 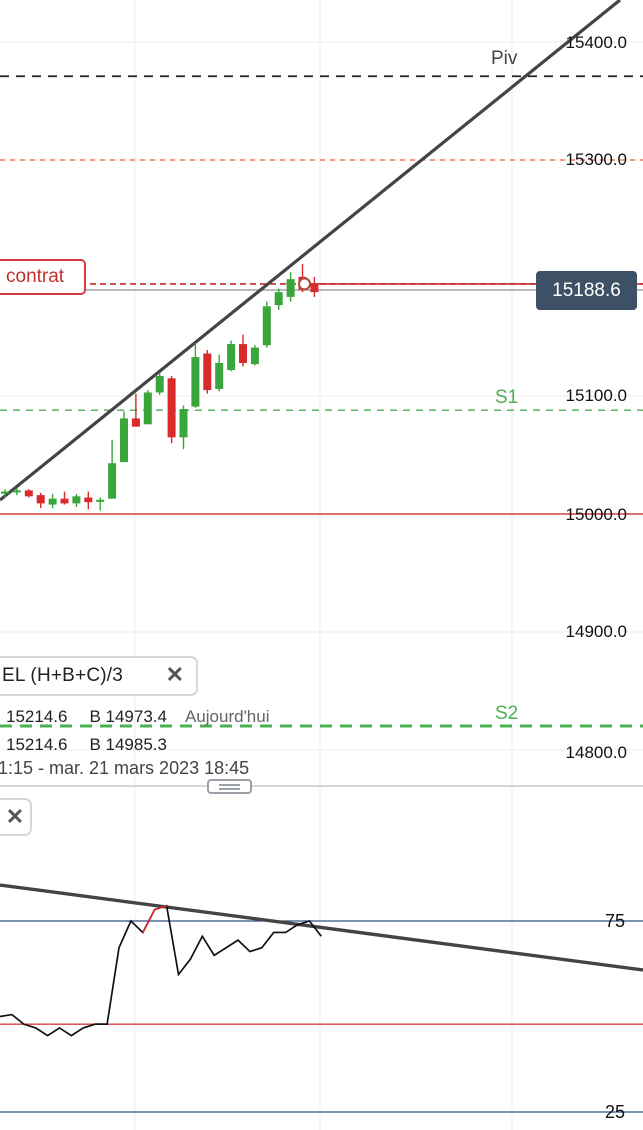 What do you see at coordinates (596, 159) in the screenshot?
I see `price-label-15300: 15300.0` at bounding box center [596, 159].